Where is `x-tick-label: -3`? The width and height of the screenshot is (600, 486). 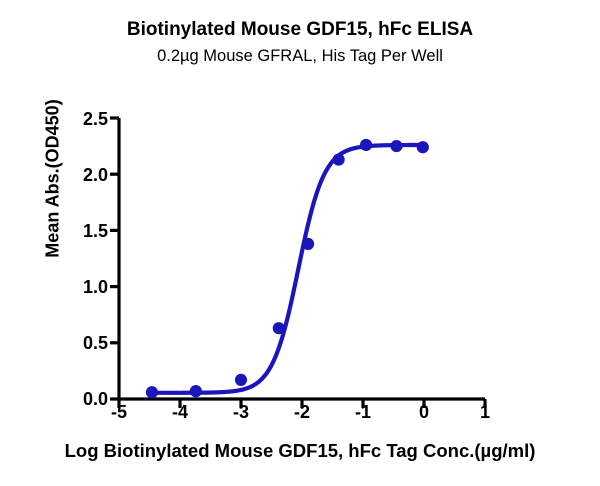 x-tick-label: -3 is located at coordinates (240, 412).